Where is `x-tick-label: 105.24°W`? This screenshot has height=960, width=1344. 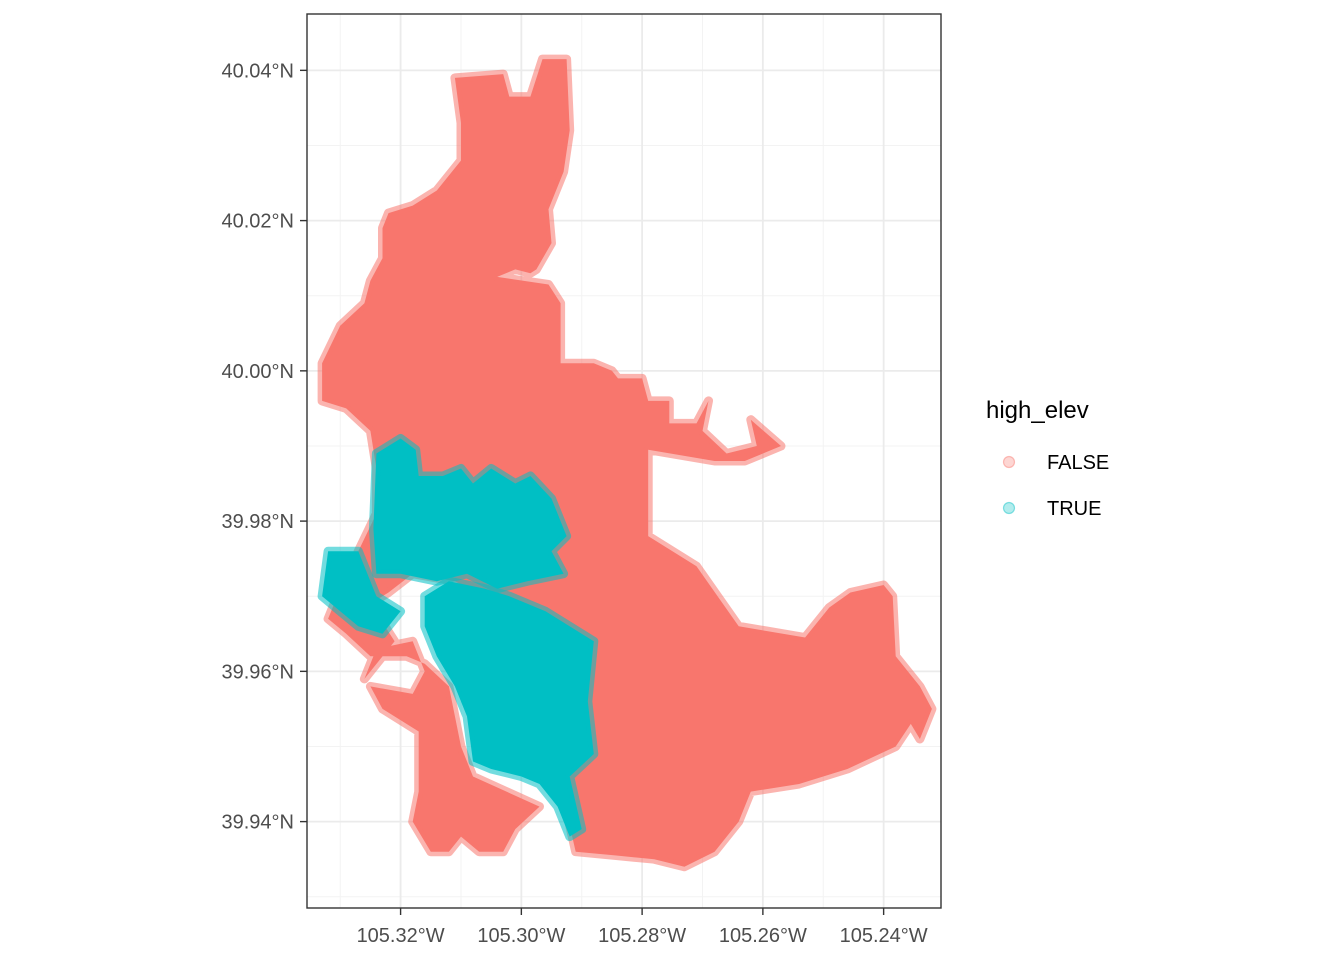 x-tick-label: 105.24°W is located at coordinates (884, 936).